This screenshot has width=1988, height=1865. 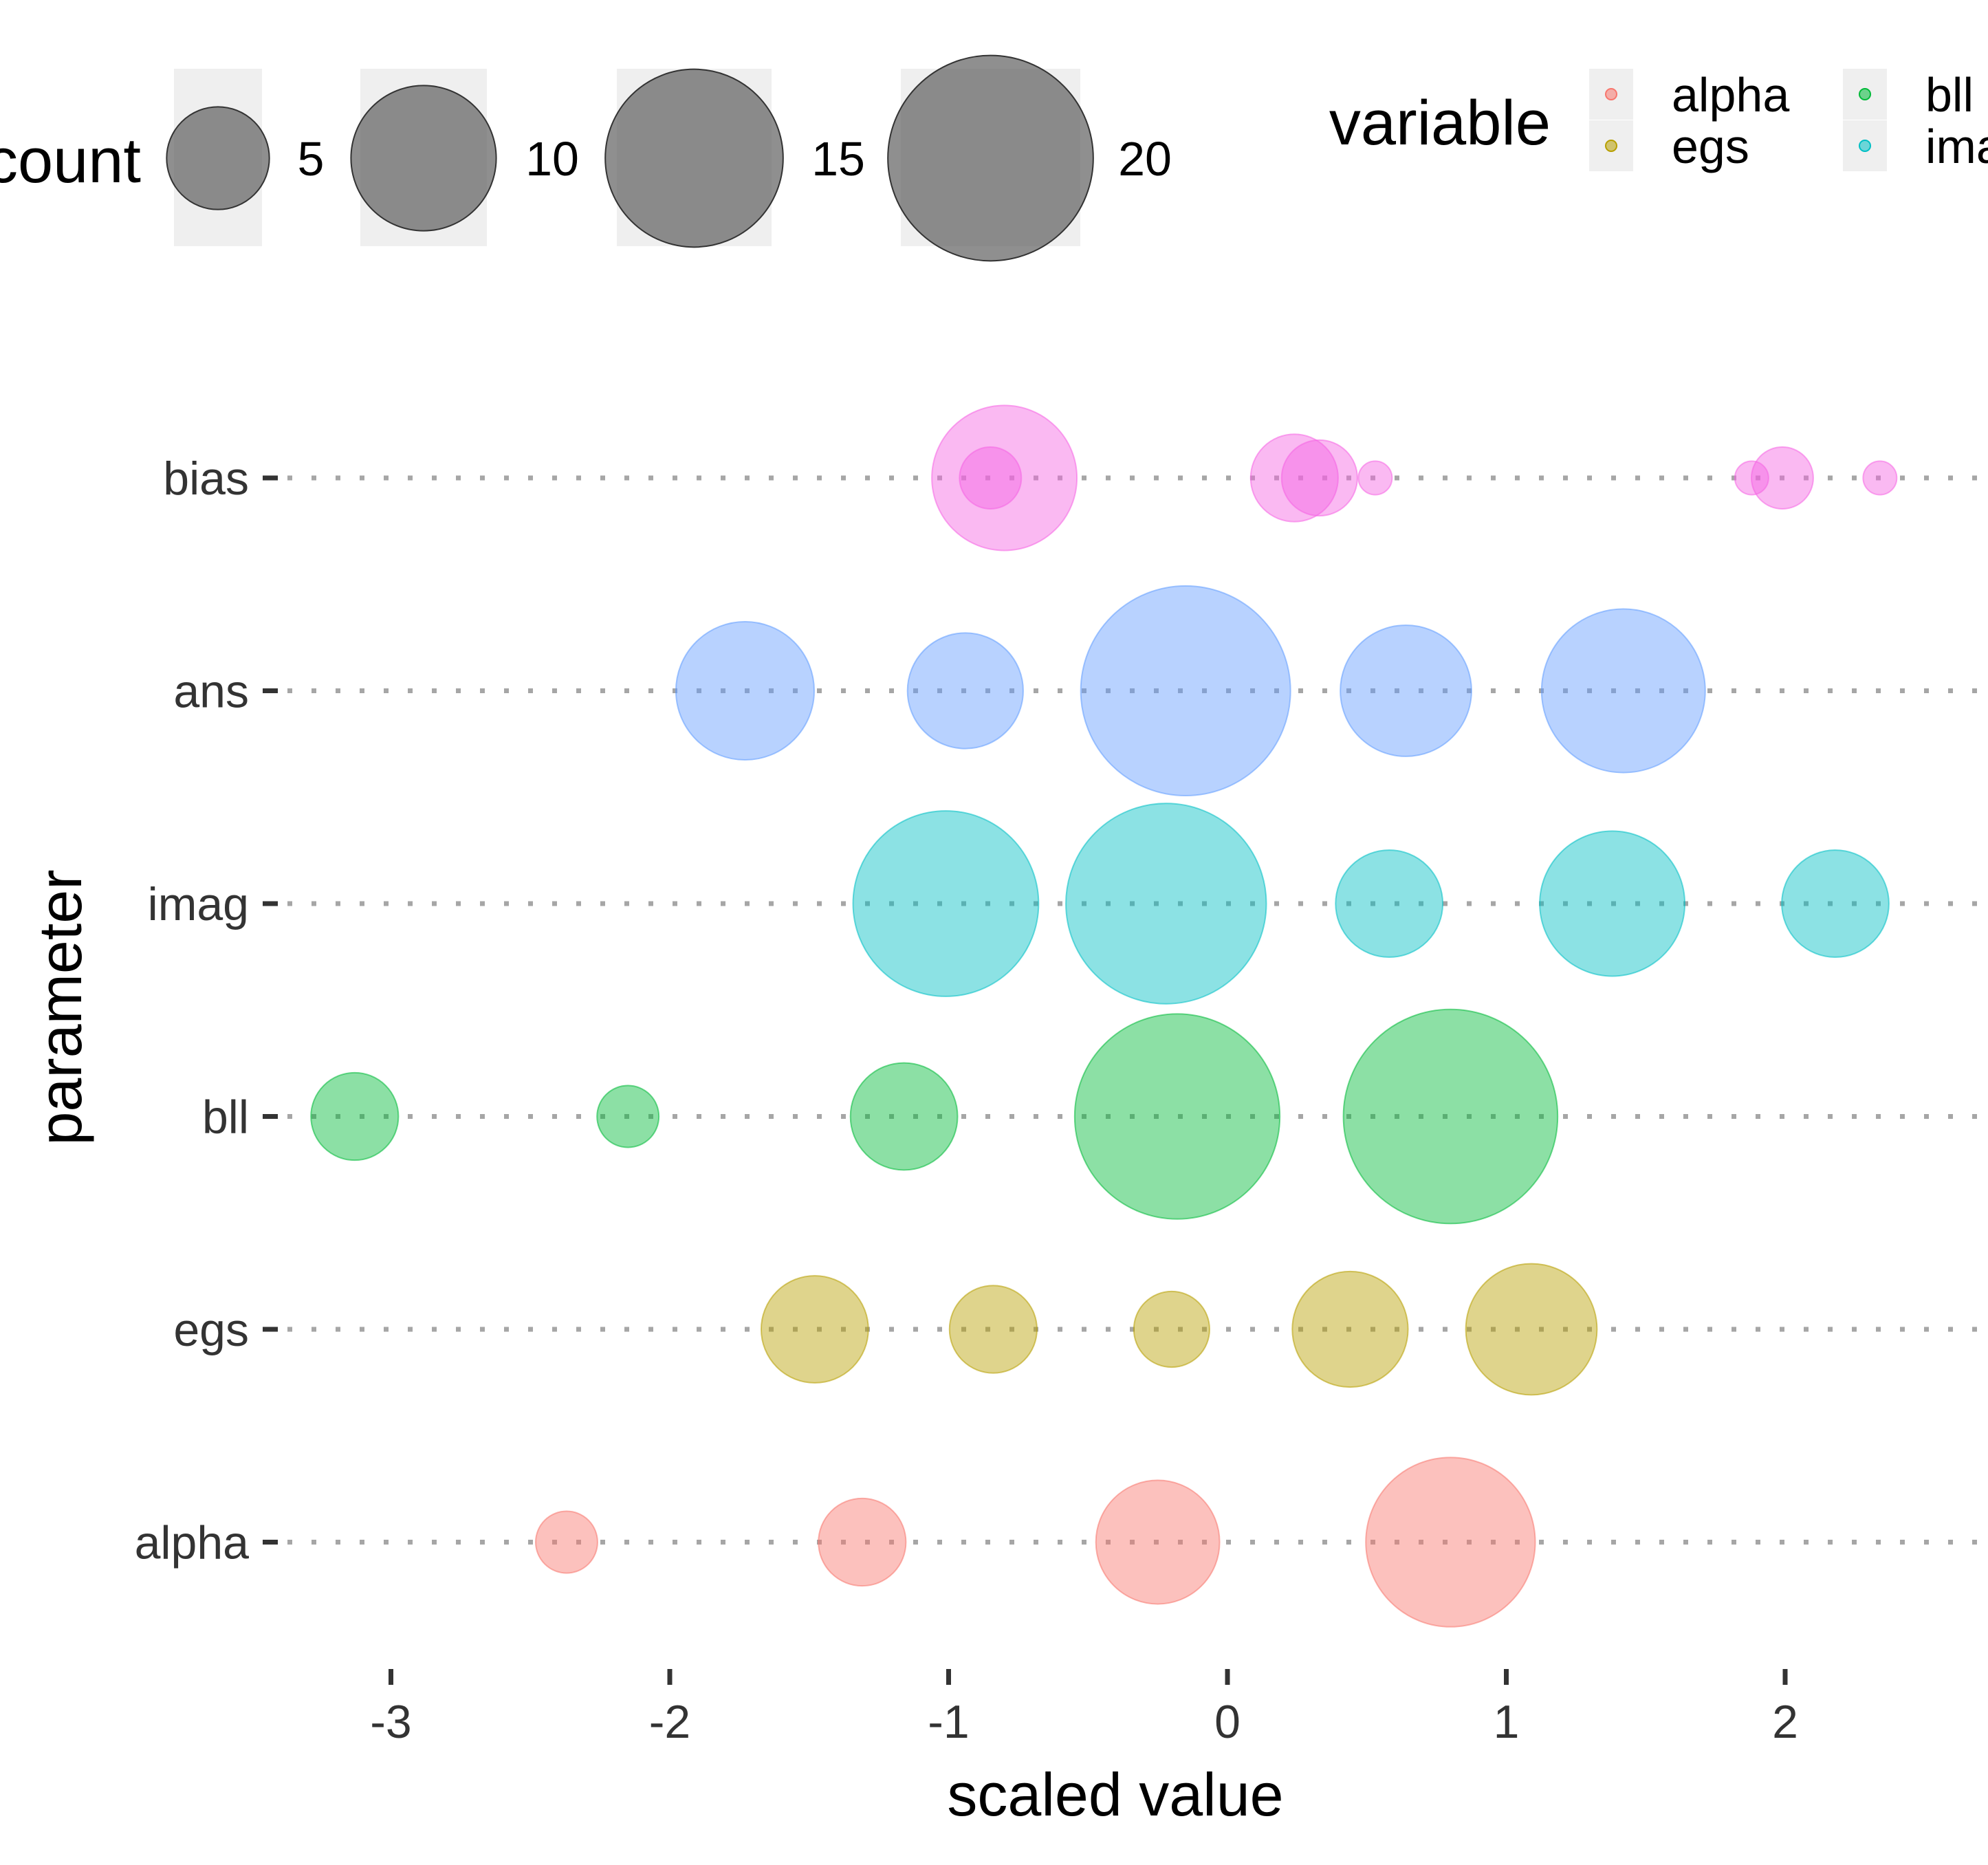 What do you see at coordinates (1115, 1794) in the screenshot?
I see `x-axis-title: scaled value` at bounding box center [1115, 1794].